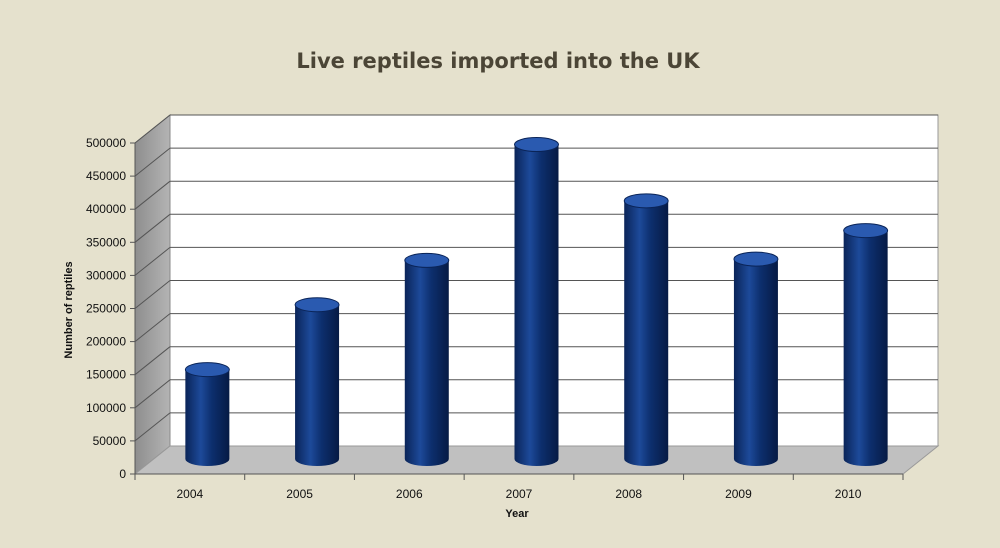 The image size is (1000, 548). What do you see at coordinates (106, 143) in the screenshot?
I see `y-tick-label: 500000` at bounding box center [106, 143].